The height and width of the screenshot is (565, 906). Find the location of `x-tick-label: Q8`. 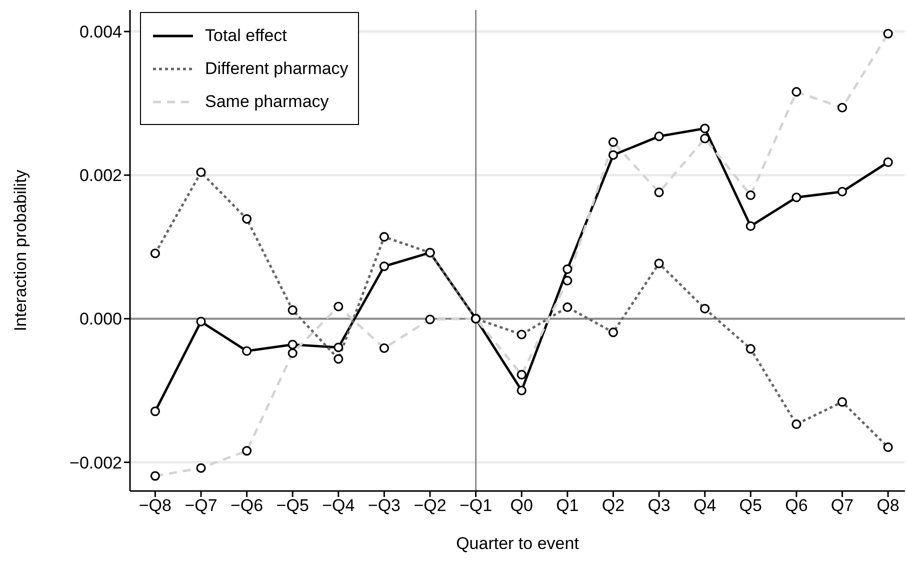

x-tick-label: Q8 is located at coordinates (888, 506).